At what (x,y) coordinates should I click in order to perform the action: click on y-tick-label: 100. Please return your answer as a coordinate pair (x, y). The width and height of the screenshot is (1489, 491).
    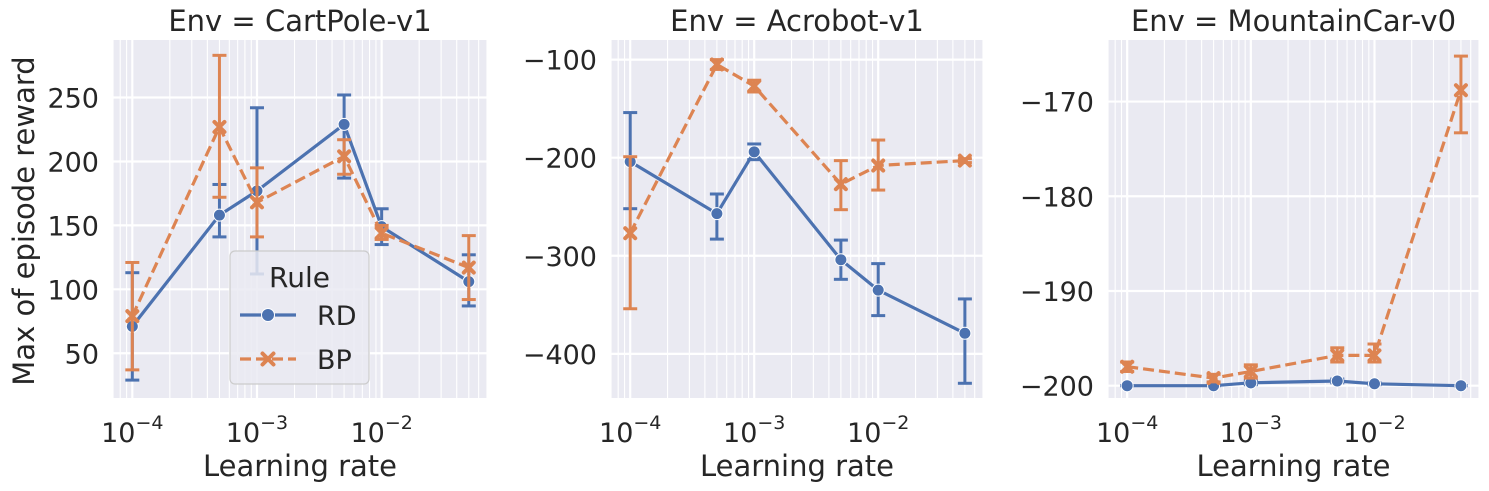
    Looking at the image, I should click on (73, 290).